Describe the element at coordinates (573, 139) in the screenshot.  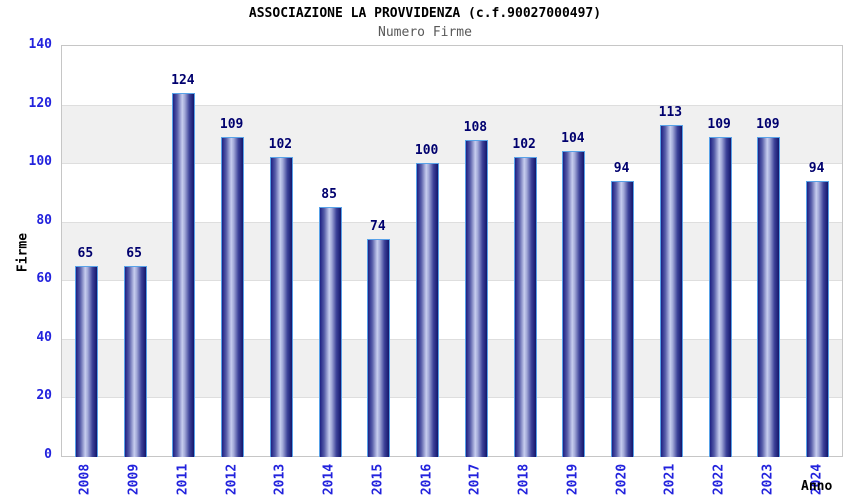
I see `bar-value-label: 104` at that location.